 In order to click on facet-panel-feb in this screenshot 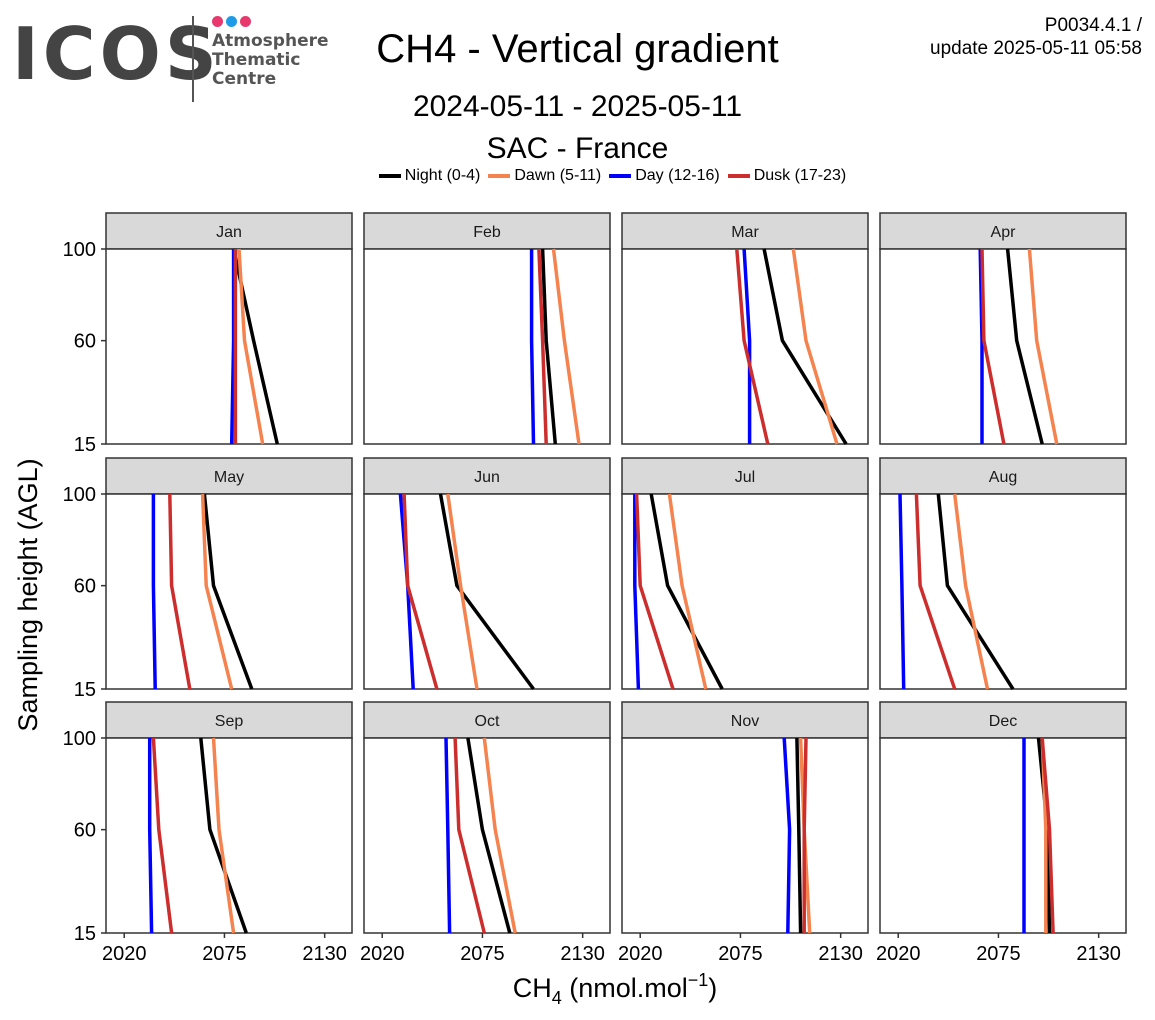, I will do `click(487, 346)`.